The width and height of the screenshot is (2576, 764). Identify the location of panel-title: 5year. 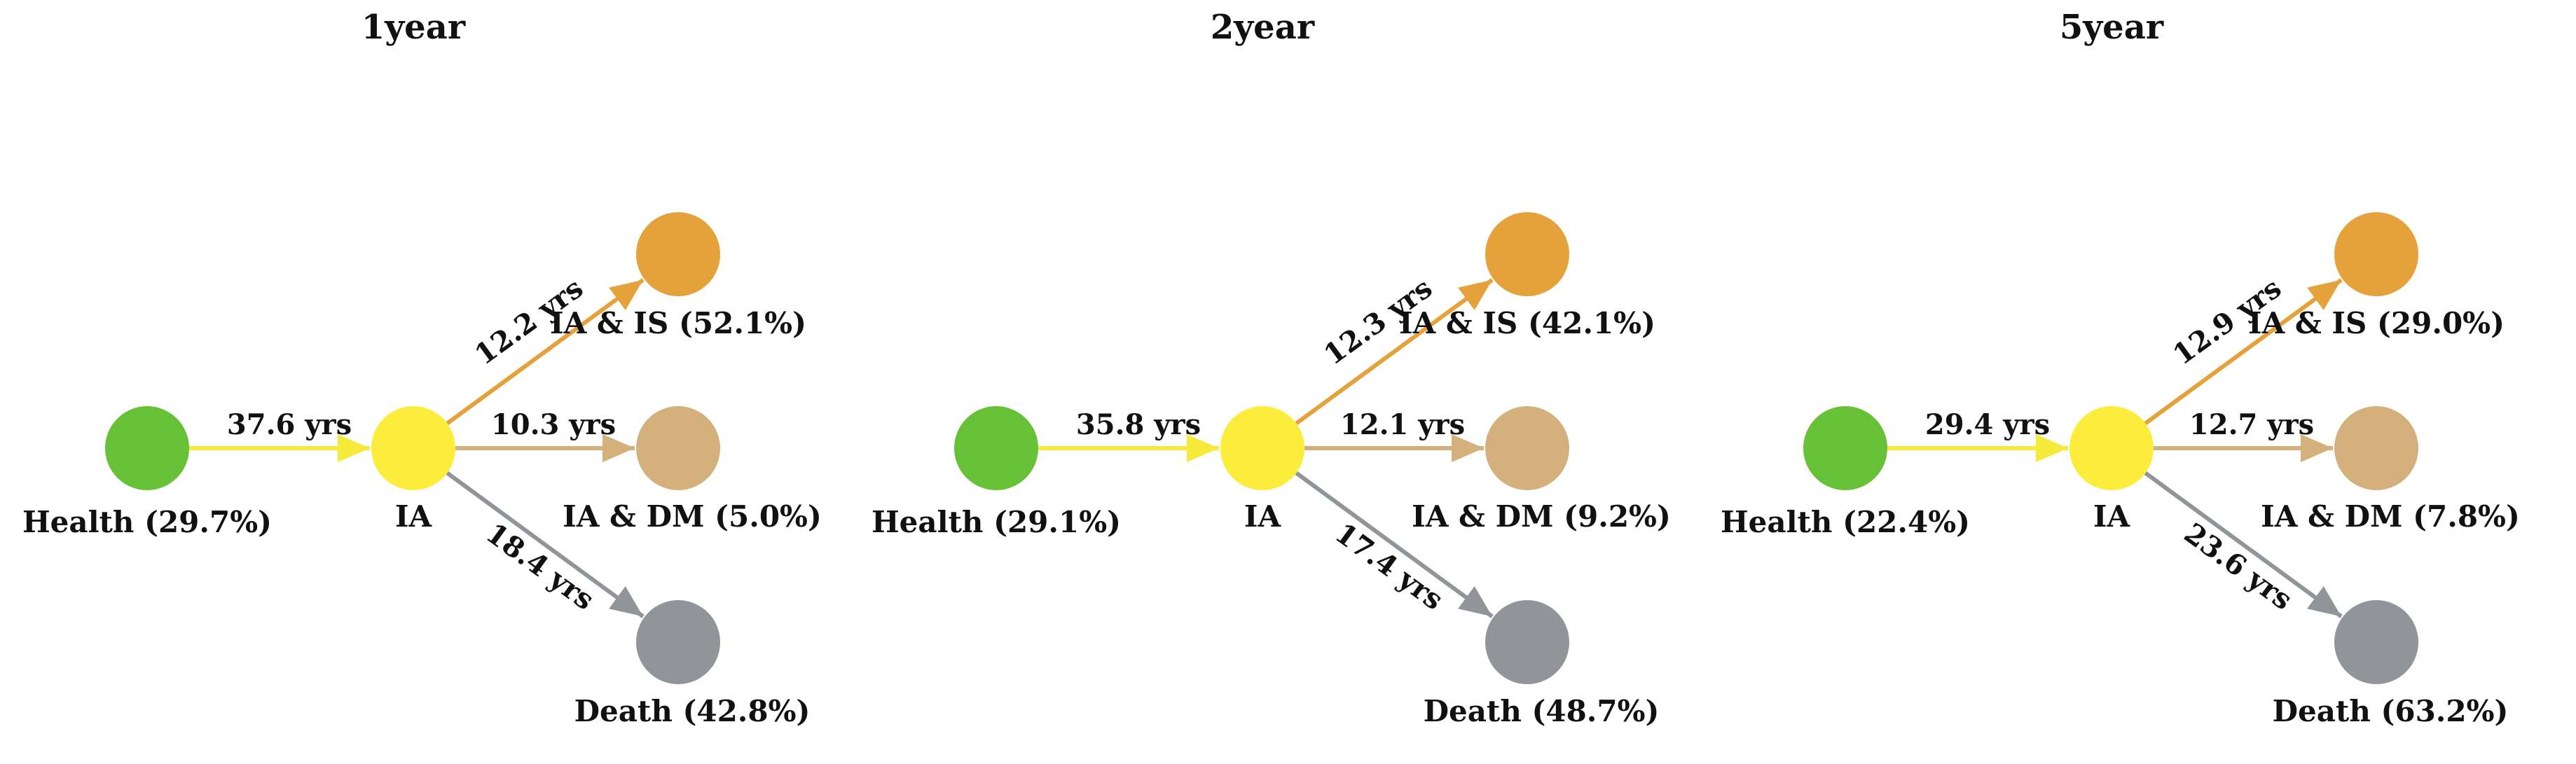
(2112, 27).